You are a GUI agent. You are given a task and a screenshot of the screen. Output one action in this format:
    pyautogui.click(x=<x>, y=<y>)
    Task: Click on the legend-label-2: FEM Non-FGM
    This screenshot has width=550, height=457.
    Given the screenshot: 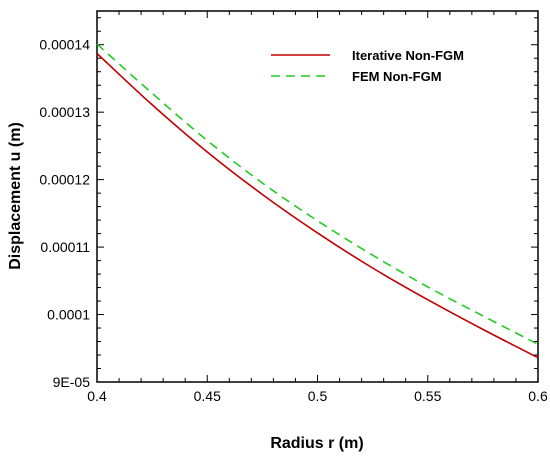 What is the action you would take?
    pyautogui.click(x=397, y=76)
    